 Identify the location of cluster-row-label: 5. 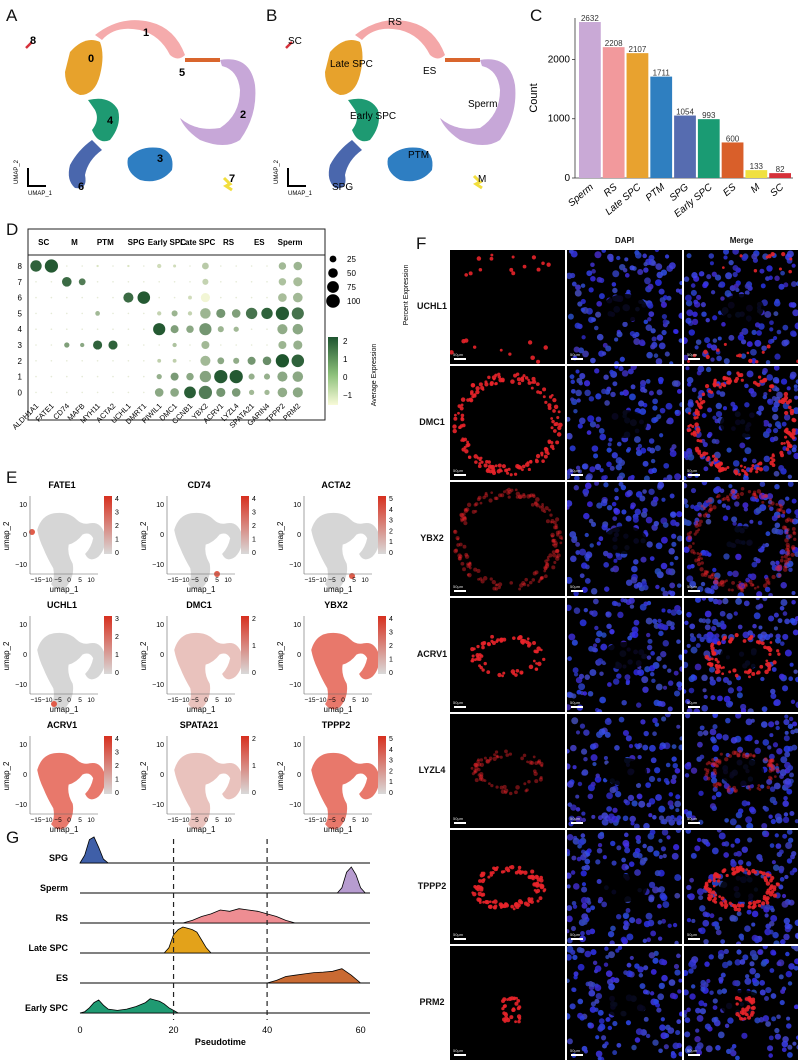
(20, 313).